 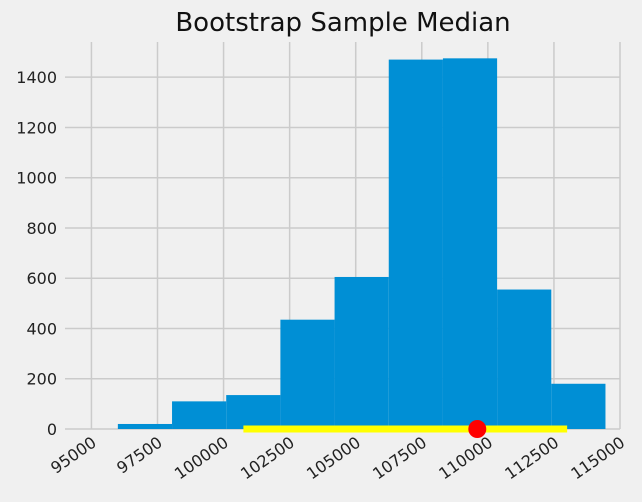 What do you see at coordinates (41, 278) in the screenshot?
I see `y-tick-label: 600` at bounding box center [41, 278].